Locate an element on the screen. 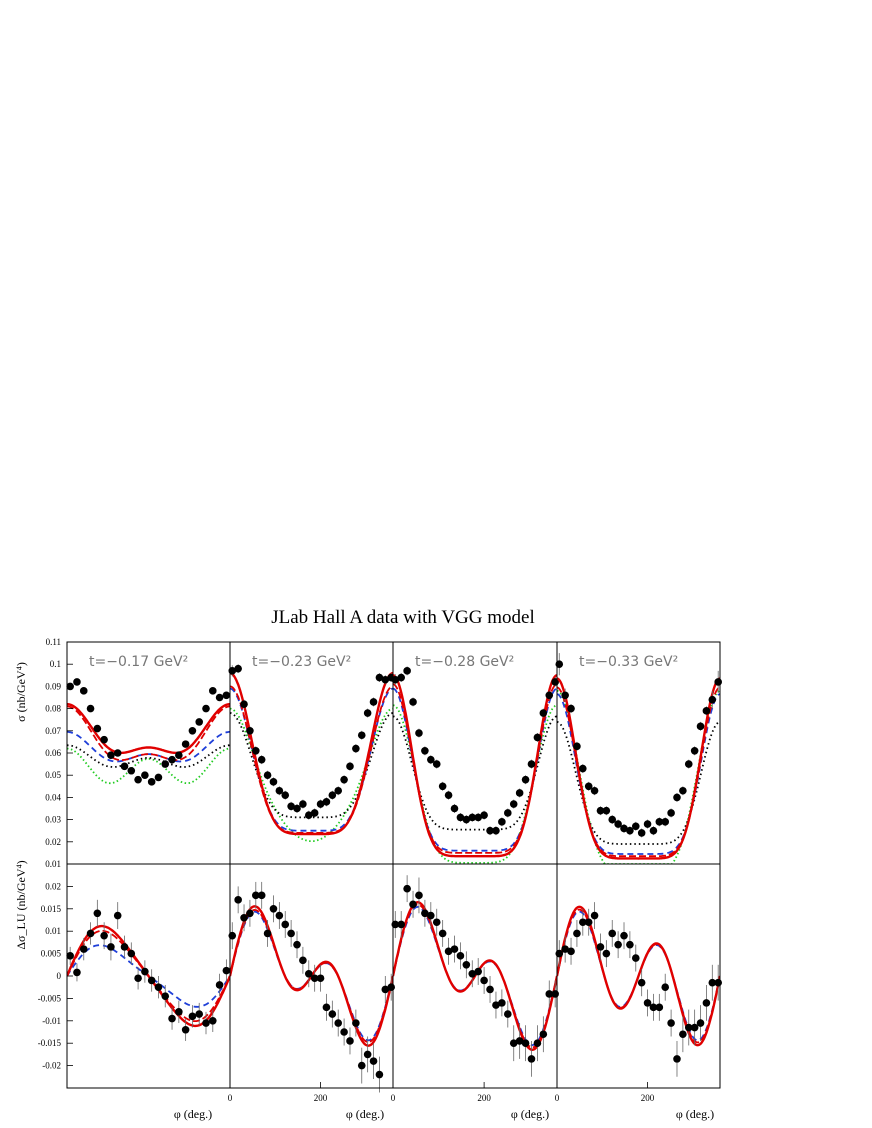 This screenshot has width=872, height=1128. y-axis-title-top: σ (nb/GeV⁴) is located at coordinates (21, 692).